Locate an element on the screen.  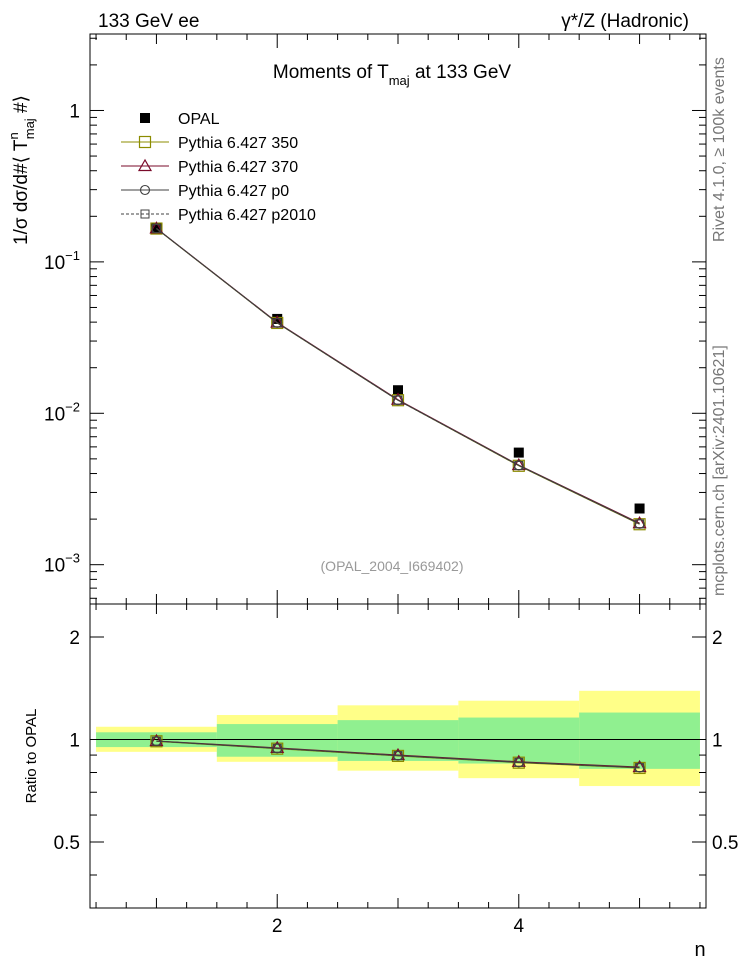
x-tick-label: 4 is located at coordinates (518, 926).